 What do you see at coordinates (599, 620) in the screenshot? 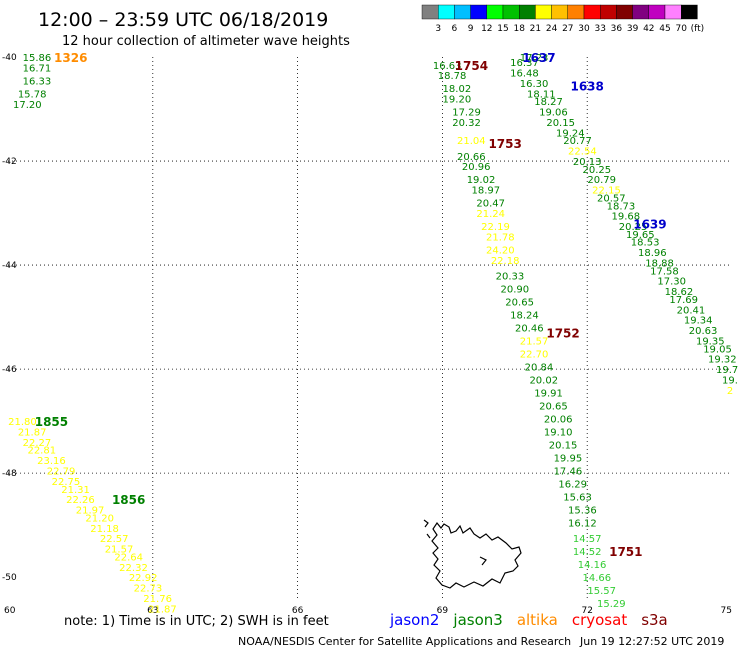
I see `satellite-legend-cryosat: cryosat` at bounding box center [599, 620].